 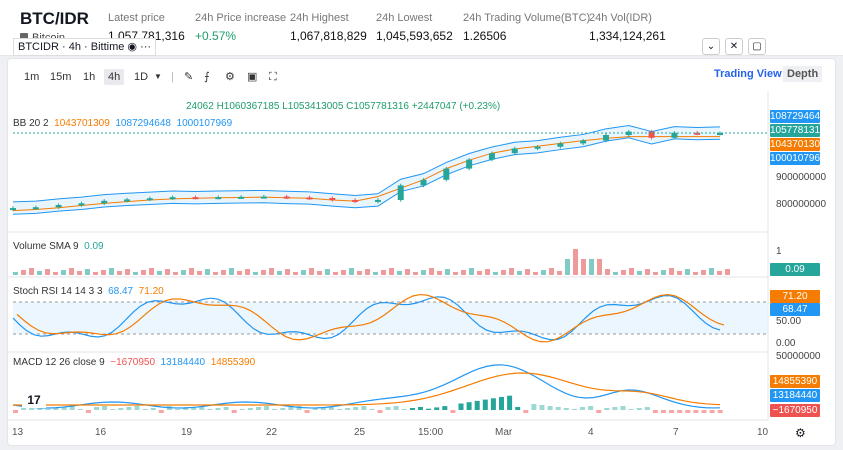 What do you see at coordinates (146, 47) in the screenshot?
I see `more-icon: ···` at bounding box center [146, 47].